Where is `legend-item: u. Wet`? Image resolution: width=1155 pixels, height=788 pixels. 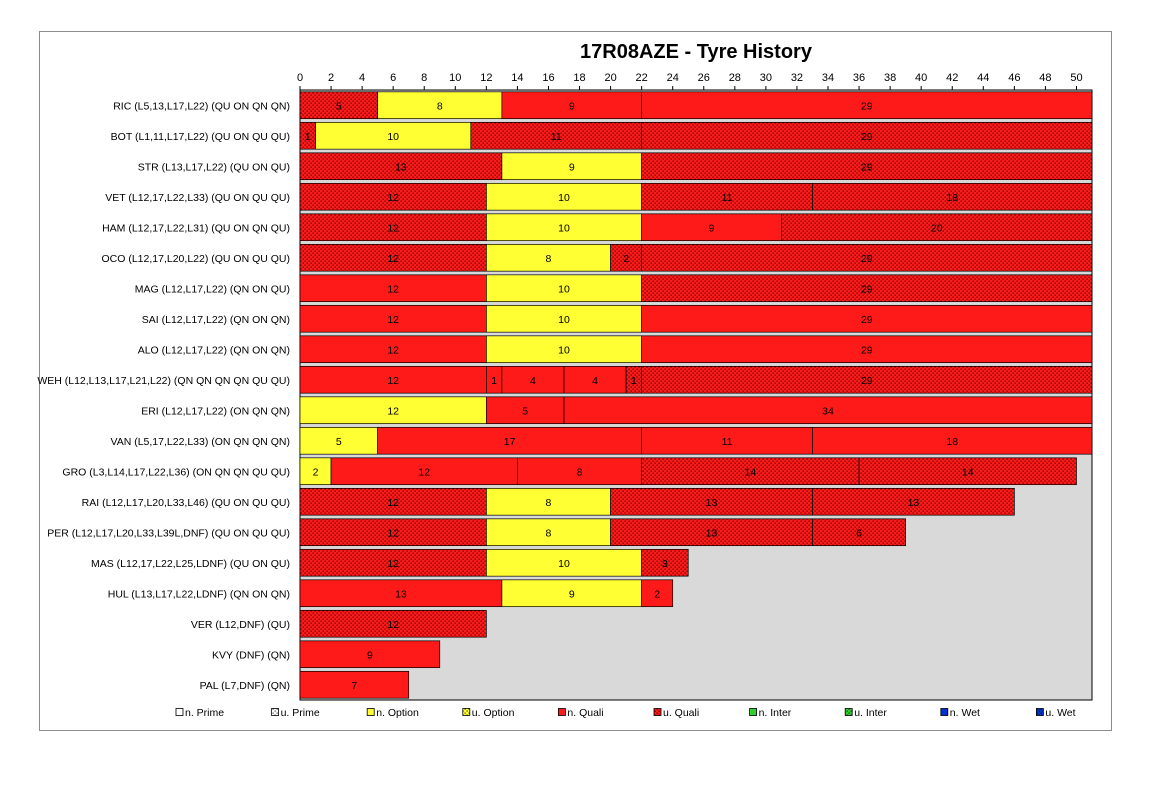
legend-item: u. Wet is located at coordinates (1056, 713).